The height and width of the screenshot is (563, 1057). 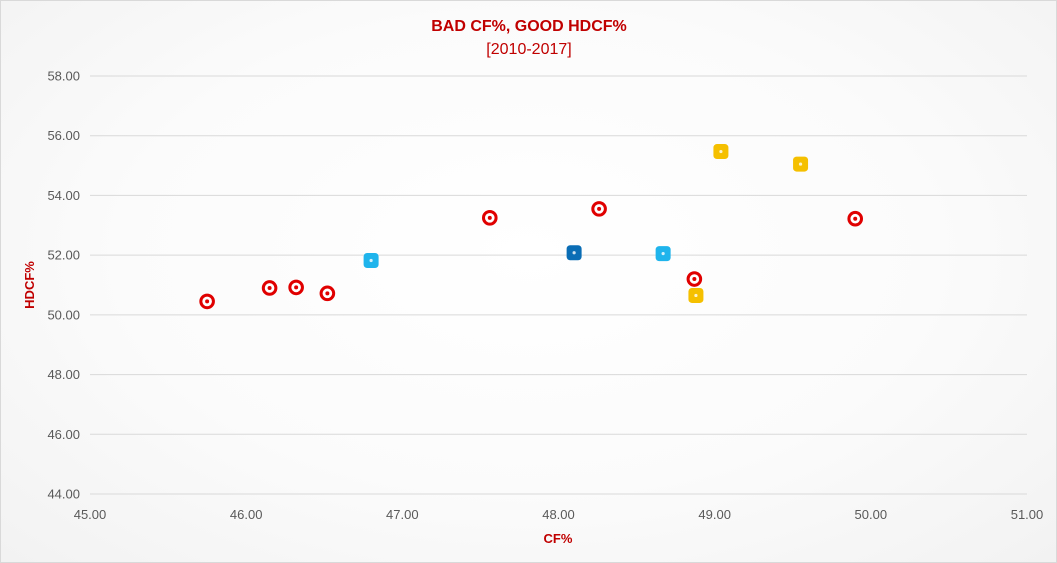 What do you see at coordinates (714, 514) in the screenshot?
I see `x-tick-label: 49.00` at bounding box center [714, 514].